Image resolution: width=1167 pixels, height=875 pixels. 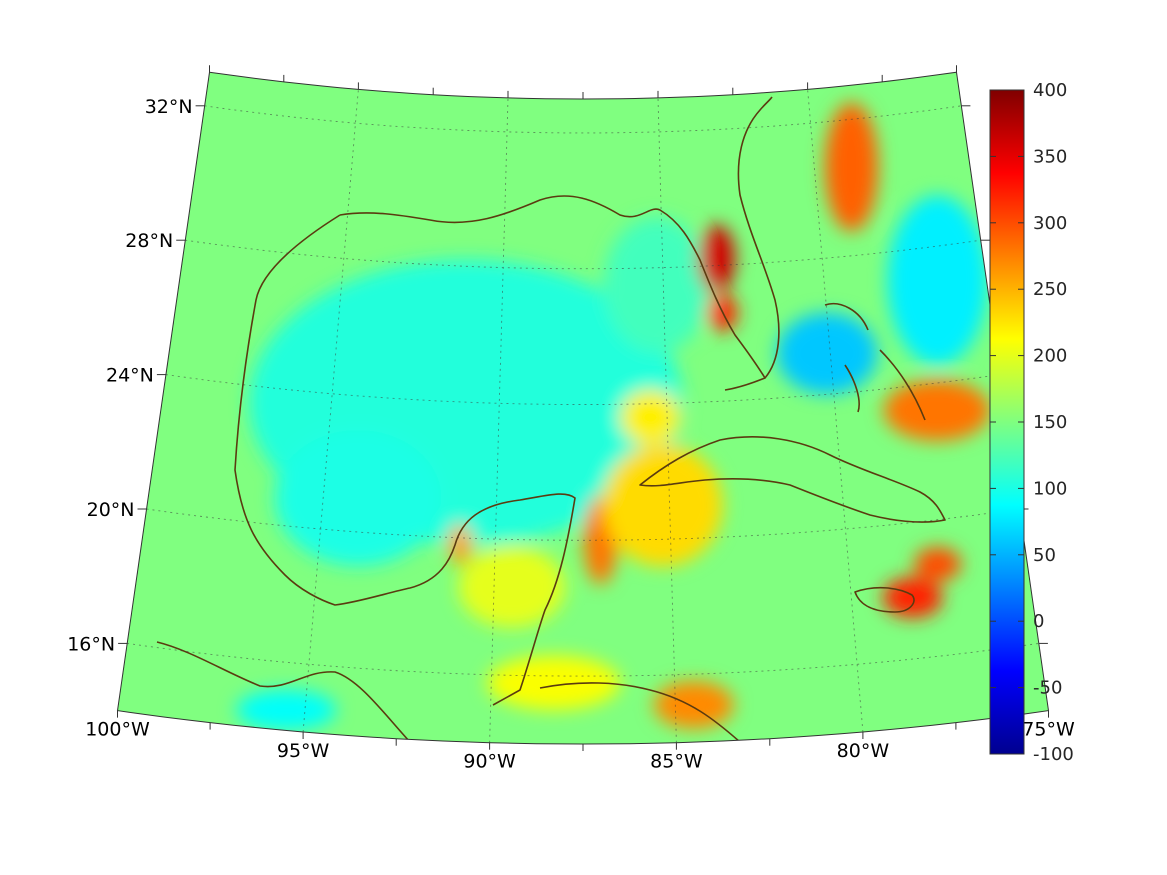 I want to click on colorbar-tick-label: 0, so click(x=1038, y=621).